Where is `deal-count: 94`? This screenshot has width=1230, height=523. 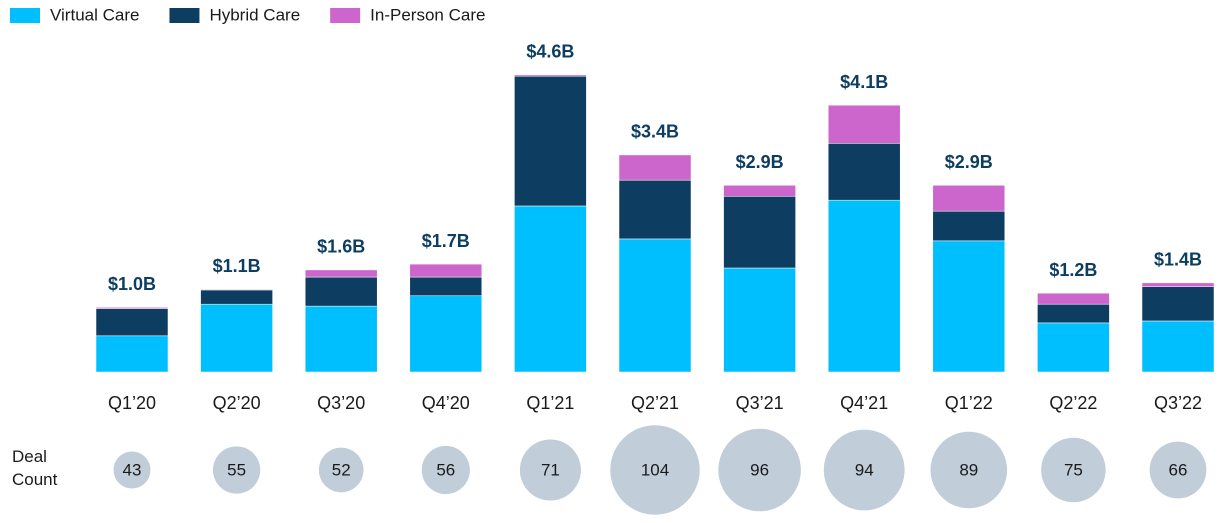 deal-count: 94 is located at coordinates (864, 469).